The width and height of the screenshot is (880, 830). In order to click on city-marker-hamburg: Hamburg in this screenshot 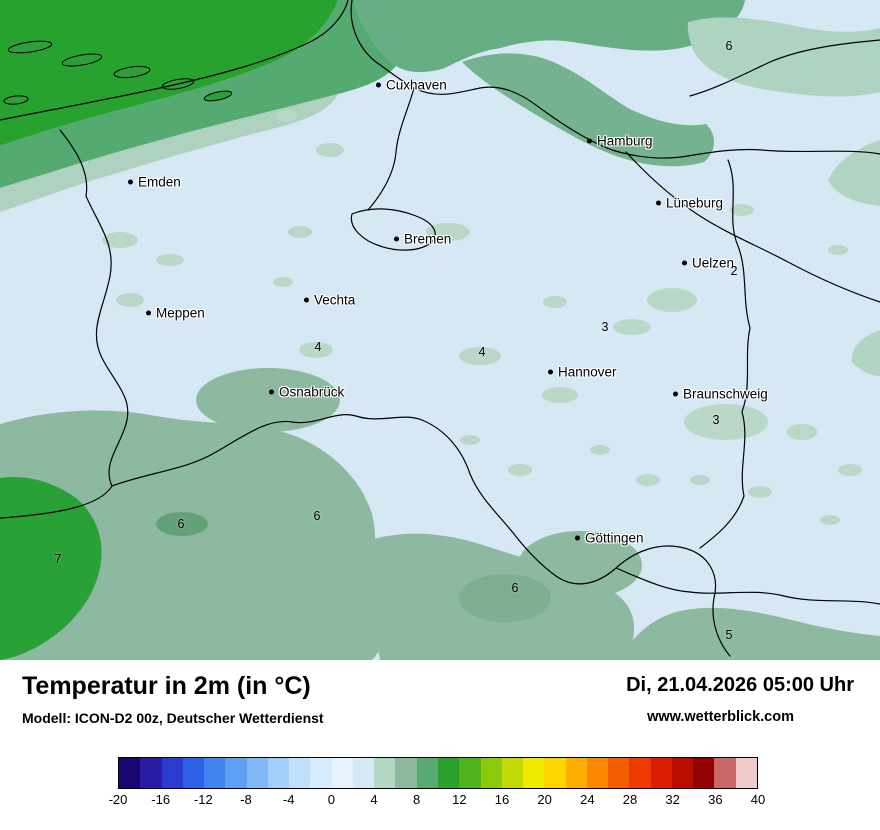, I will do `click(620, 141)`.